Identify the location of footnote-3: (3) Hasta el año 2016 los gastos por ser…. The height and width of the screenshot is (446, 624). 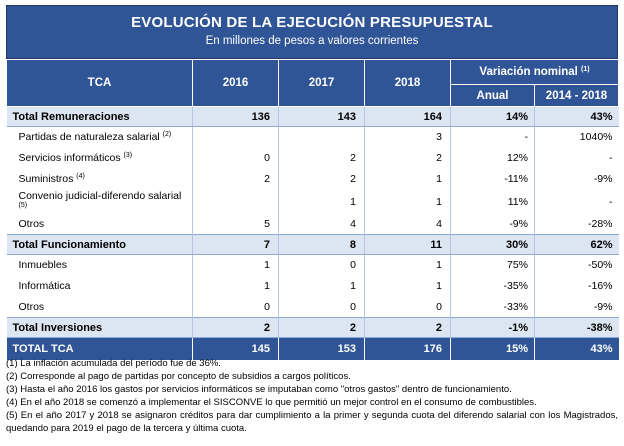
(259, 389).